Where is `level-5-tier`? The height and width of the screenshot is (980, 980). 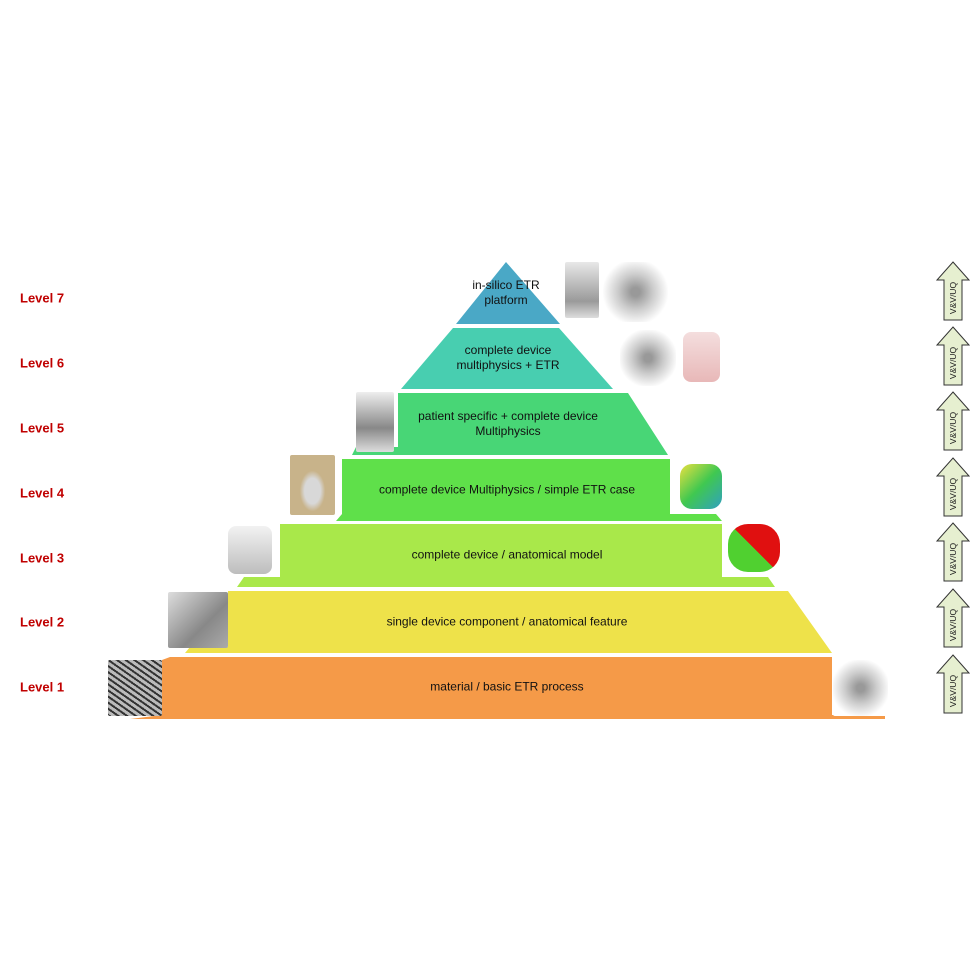 level-5-tier is located at coordinates (510, 424).